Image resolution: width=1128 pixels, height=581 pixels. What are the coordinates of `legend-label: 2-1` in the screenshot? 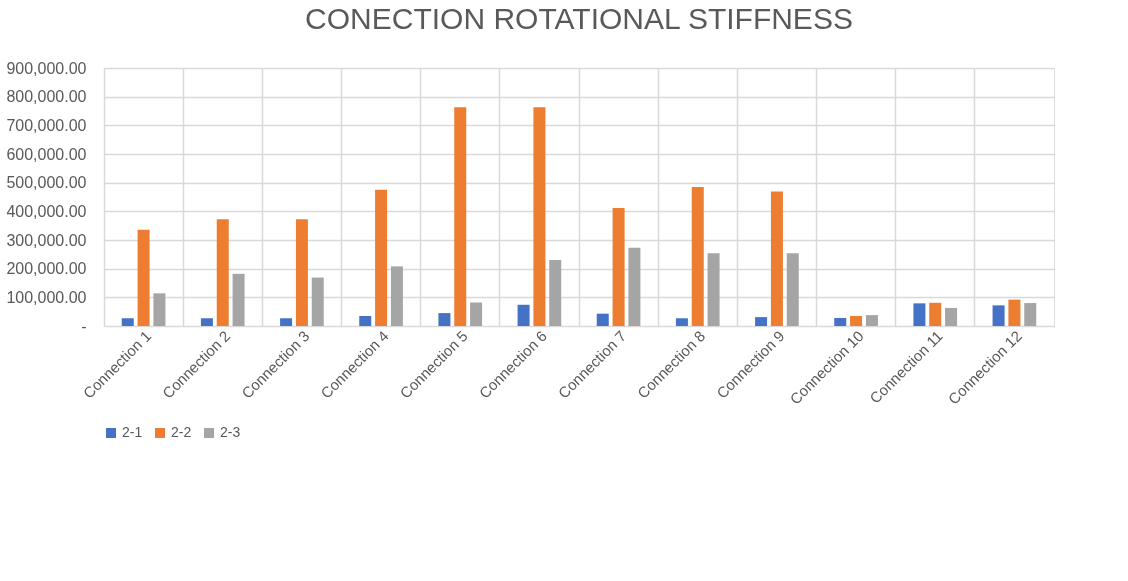 It's located at (132, 432).